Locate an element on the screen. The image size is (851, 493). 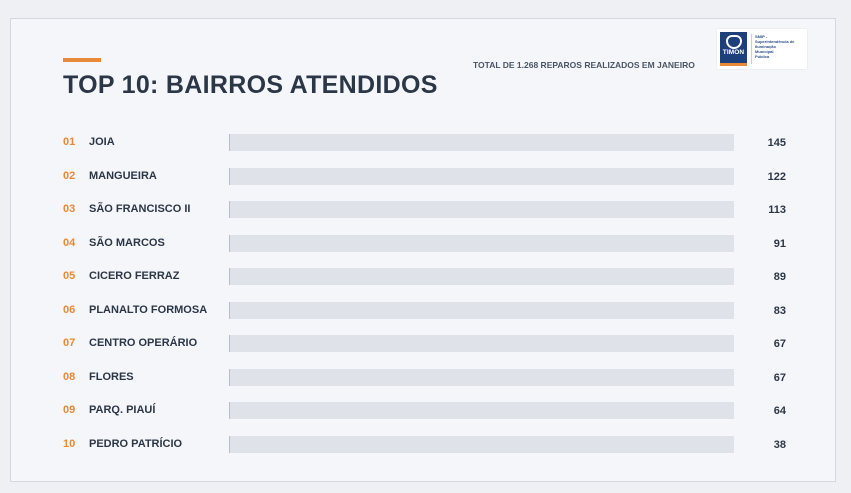
category-label: CICERO FERRAZ is located at coordinates (134, 276).